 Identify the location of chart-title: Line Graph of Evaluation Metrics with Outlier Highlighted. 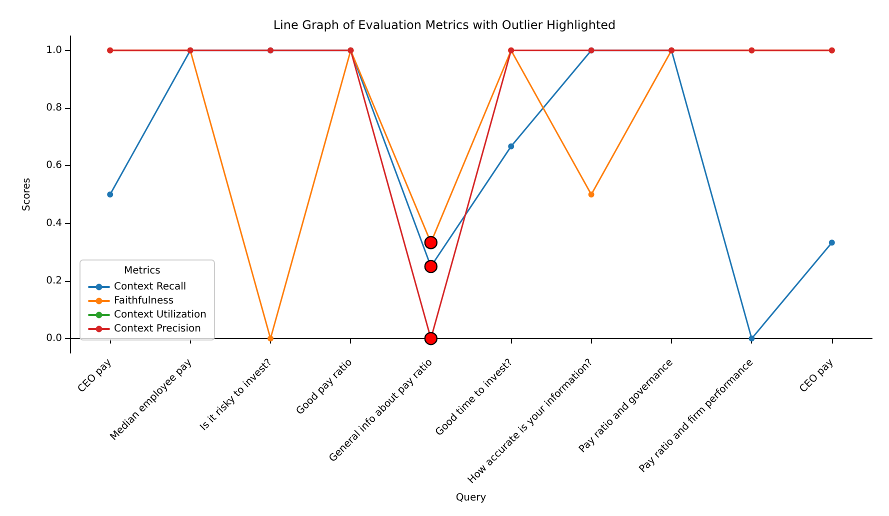
(444, 25).